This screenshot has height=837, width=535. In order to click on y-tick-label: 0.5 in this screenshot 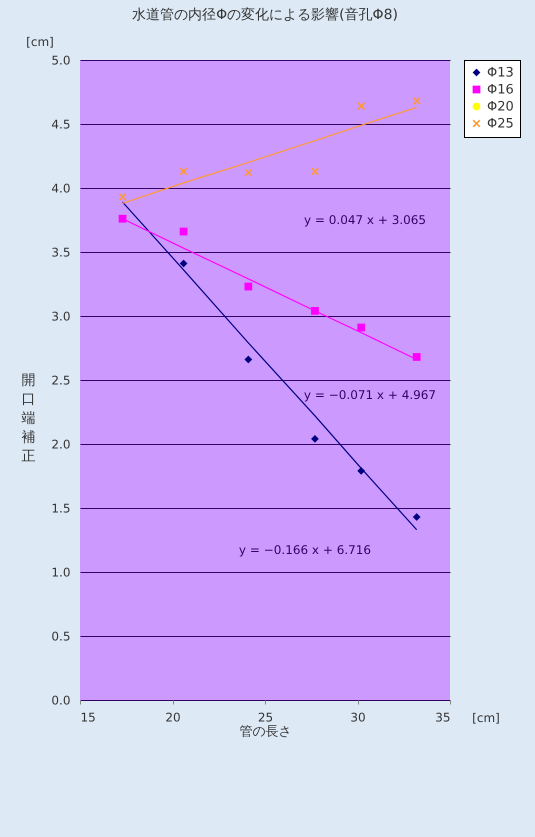, I will do `click(60, 637)`.